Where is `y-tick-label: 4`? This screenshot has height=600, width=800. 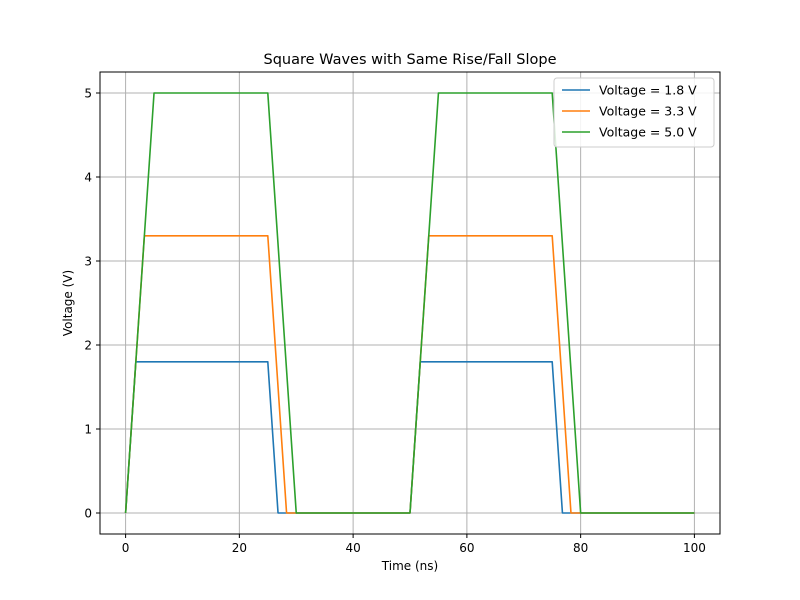 y-tick-label: 4 is located at coordinates (88, 178).